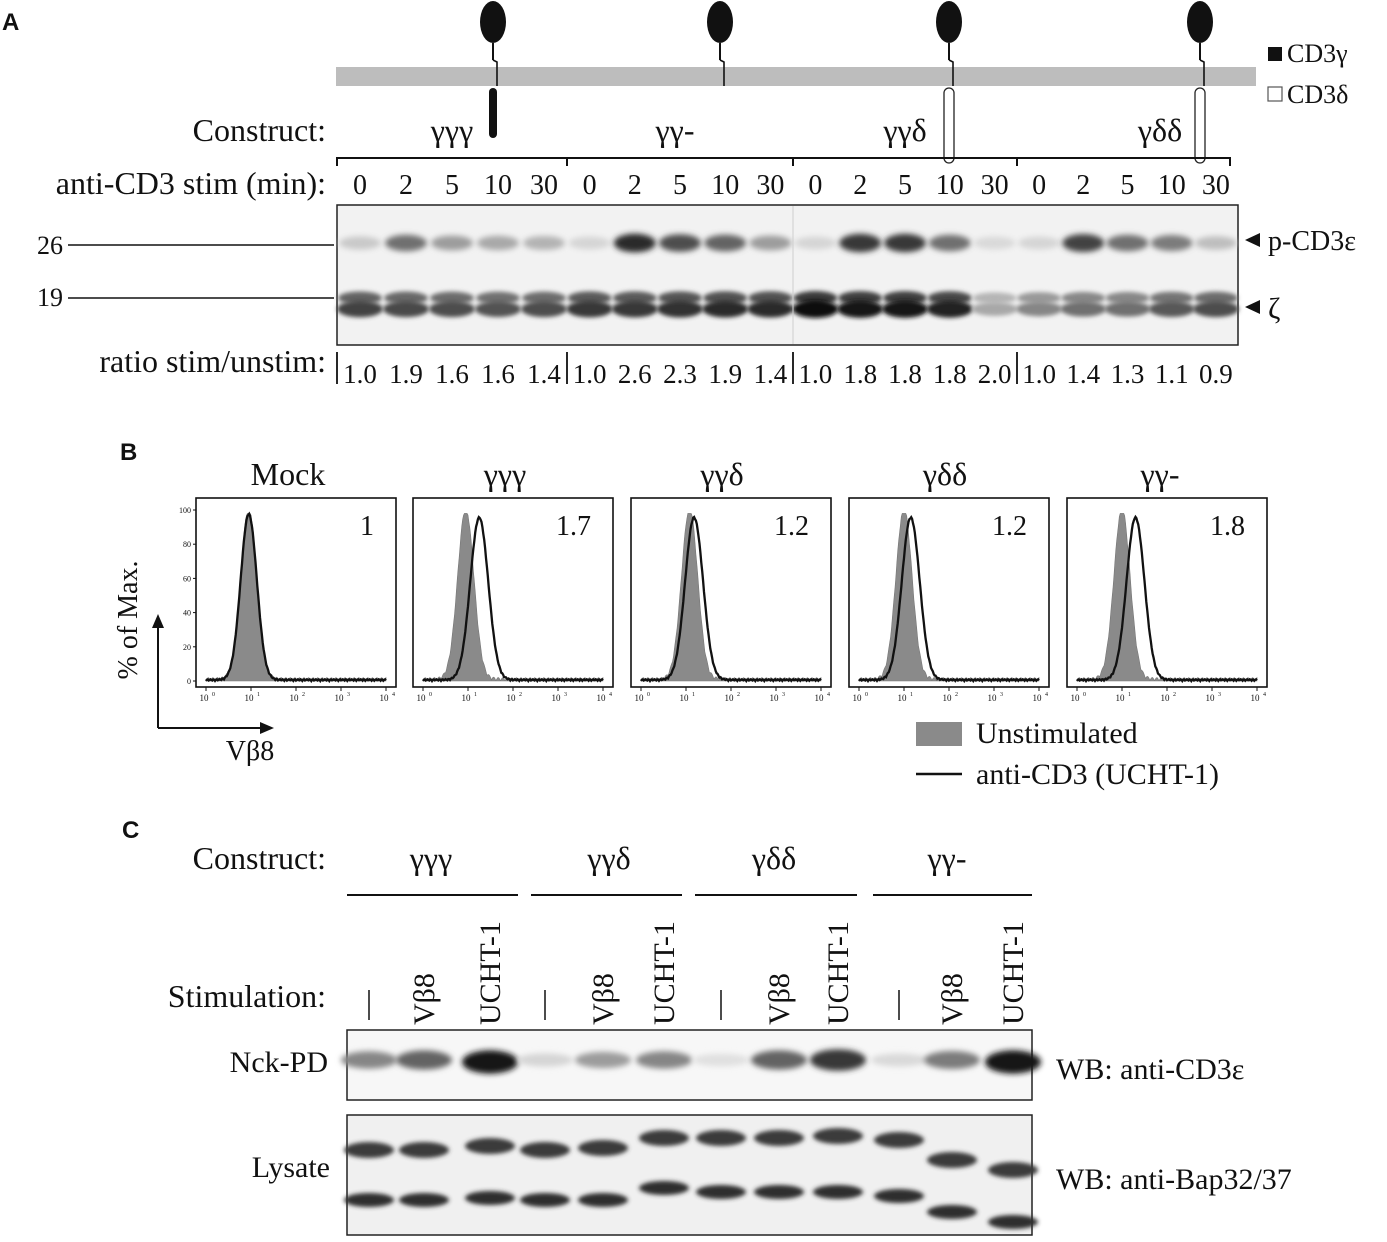 The height and width of the screenshot is (1242, 1387). I want to click on y-tick-label: 60, so click(187, 578).